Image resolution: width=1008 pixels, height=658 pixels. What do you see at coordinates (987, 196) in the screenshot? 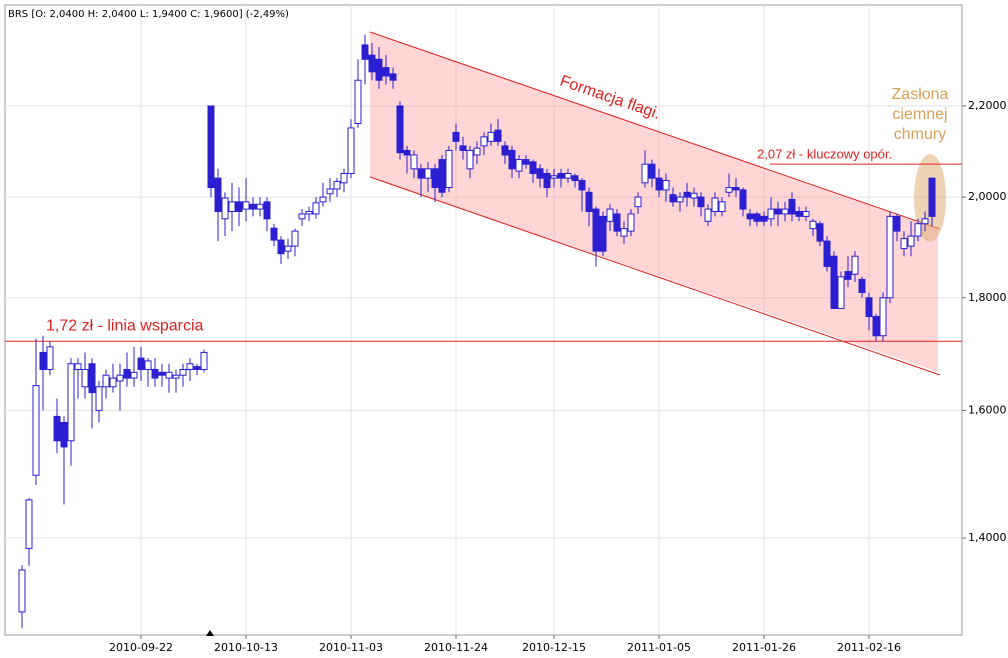
I see `y-tick-label: 2,0000` at bounding box center [987, 196].